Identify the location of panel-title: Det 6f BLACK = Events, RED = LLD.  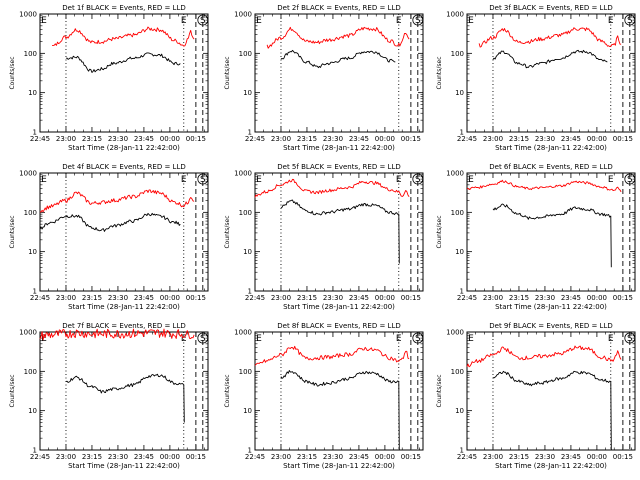
(550, 167).